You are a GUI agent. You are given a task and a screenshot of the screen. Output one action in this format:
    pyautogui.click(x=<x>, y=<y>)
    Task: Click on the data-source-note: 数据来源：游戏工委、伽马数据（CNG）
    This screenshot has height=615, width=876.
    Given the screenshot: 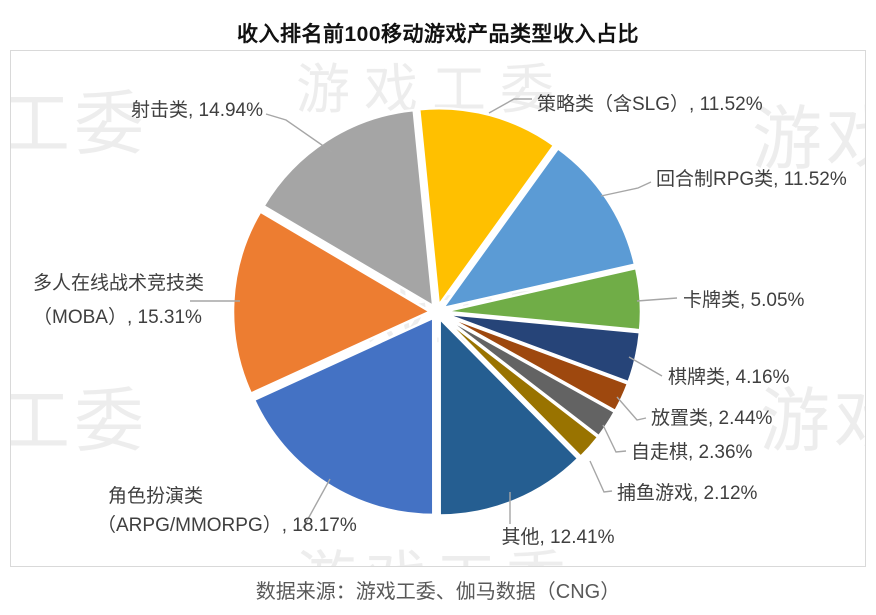 What is the action you would take?
    pyautogui.click(x=438, y=592)
    